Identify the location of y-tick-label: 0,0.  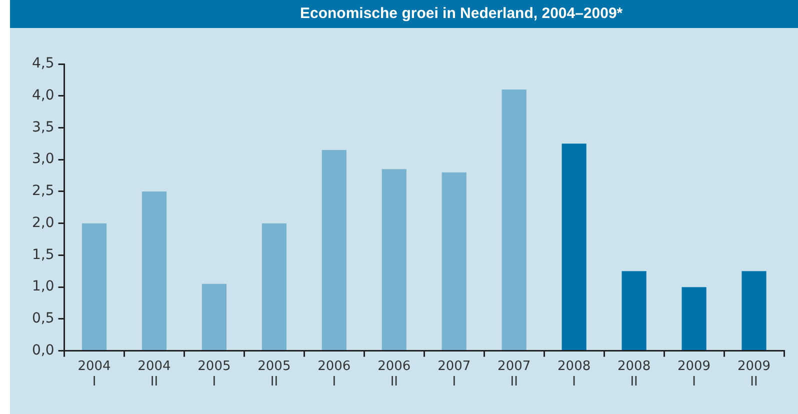
(43, 350).